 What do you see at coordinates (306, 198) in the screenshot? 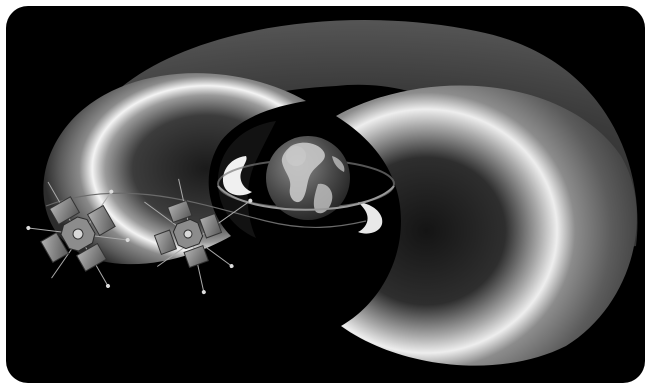
I see `orbit-ring-front` at bounding box center [306, 198].